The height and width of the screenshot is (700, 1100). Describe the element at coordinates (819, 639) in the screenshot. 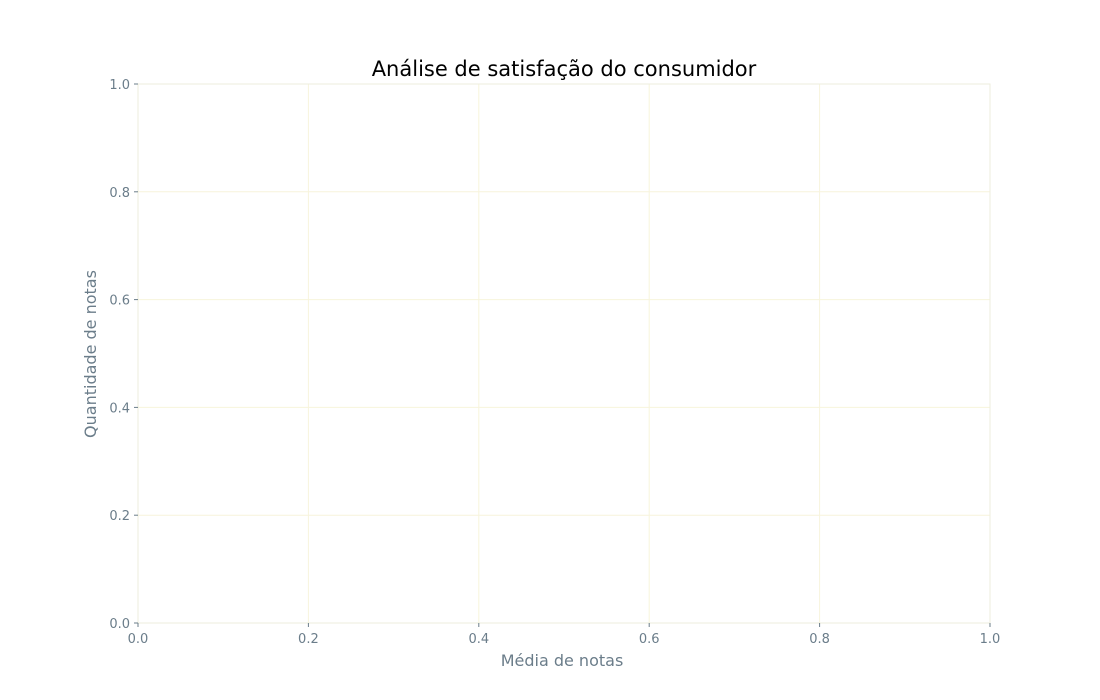

I see `x-tick-label: 0.8` at that location.